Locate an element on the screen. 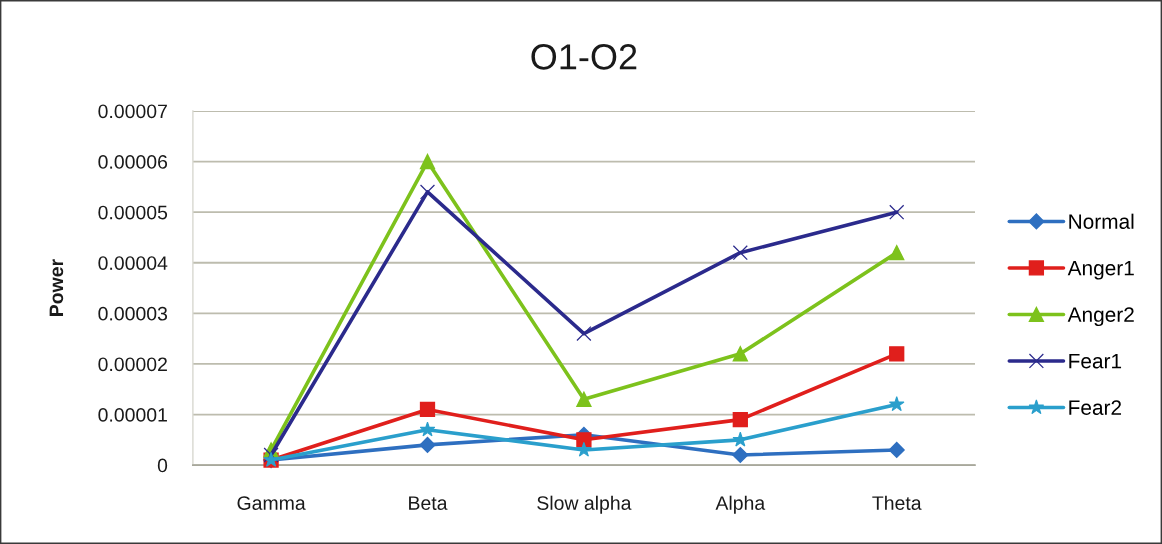 The height and width of the screenshot is (544, 1162). x-tick-label: Gamma is located at coordinates (271, 503).